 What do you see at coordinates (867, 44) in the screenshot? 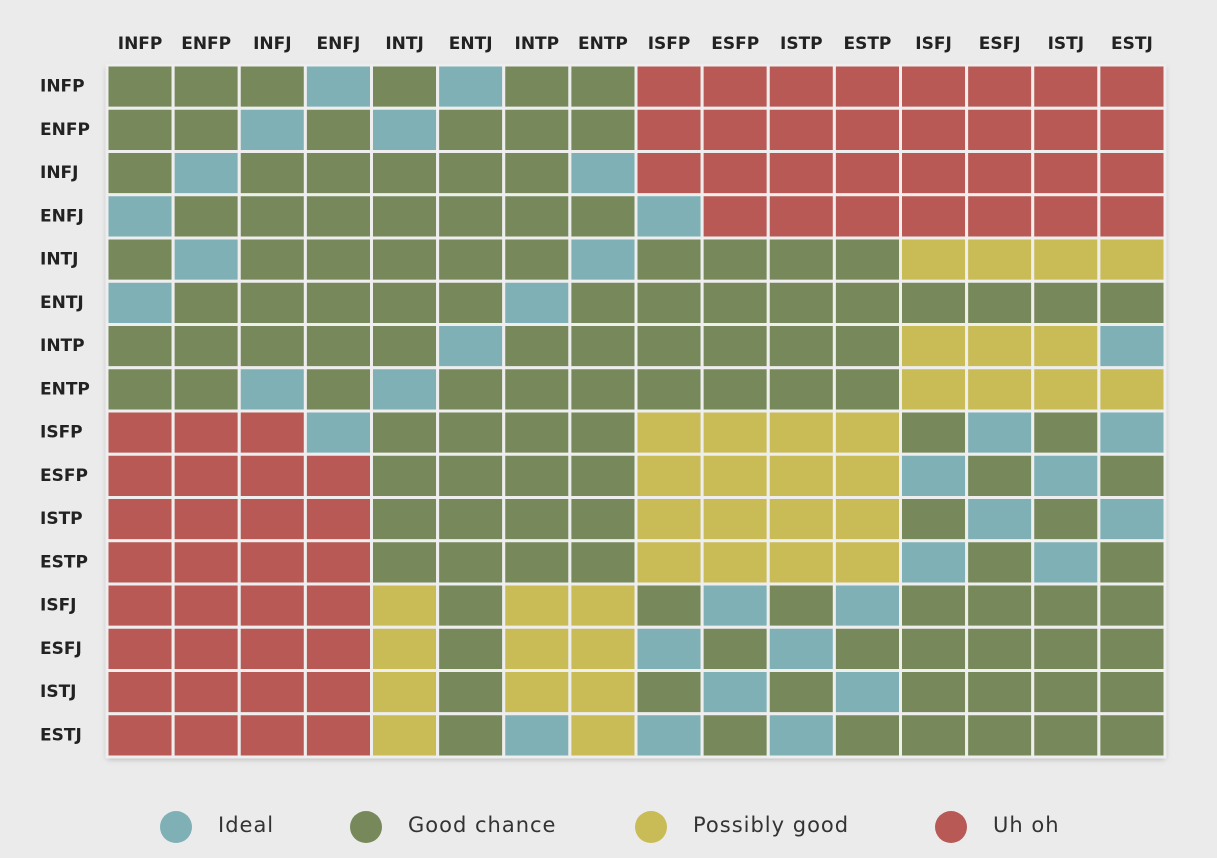
I see `column-label: ESTP` at bounding box center [867, 44].